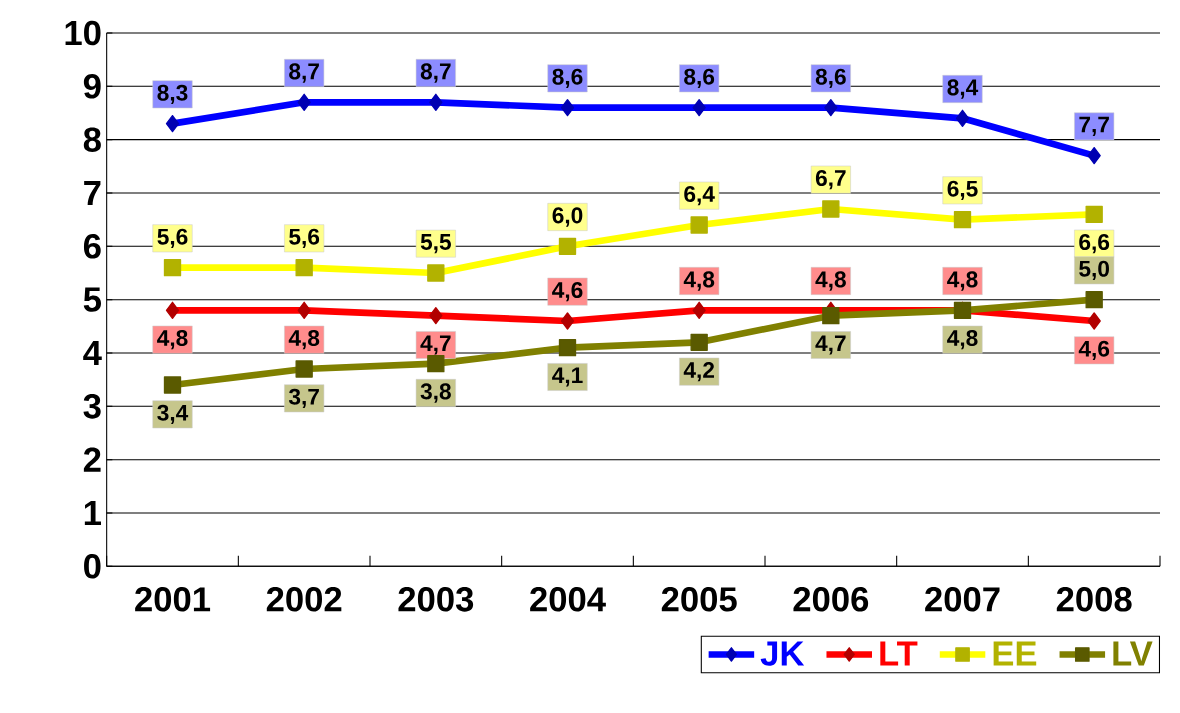 The height and width of the screenshot is (713, 1180). What do you see at coordinates (1133, 653) in the screenshot?
I see `legend-label: LV` at bounding box center [1133, 653].